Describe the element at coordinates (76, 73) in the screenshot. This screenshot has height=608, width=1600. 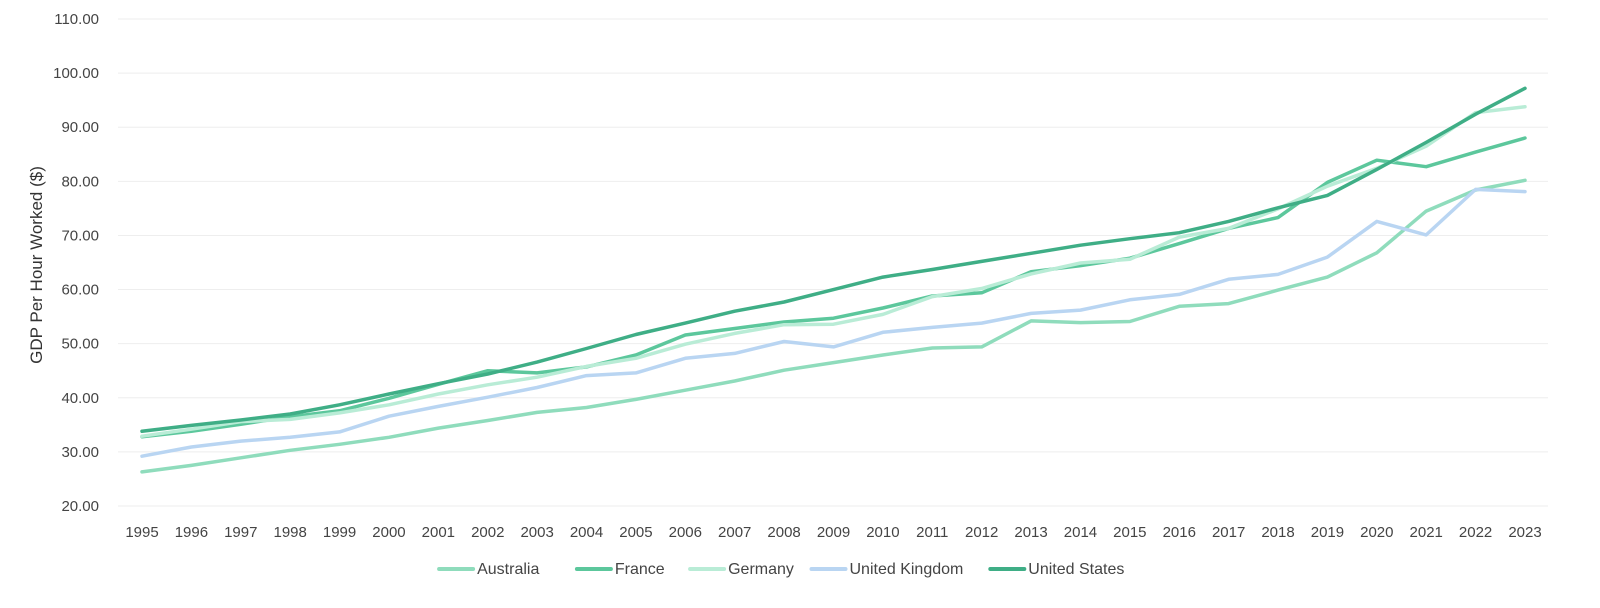
I see `y-tick-label: 100.00` at that location.